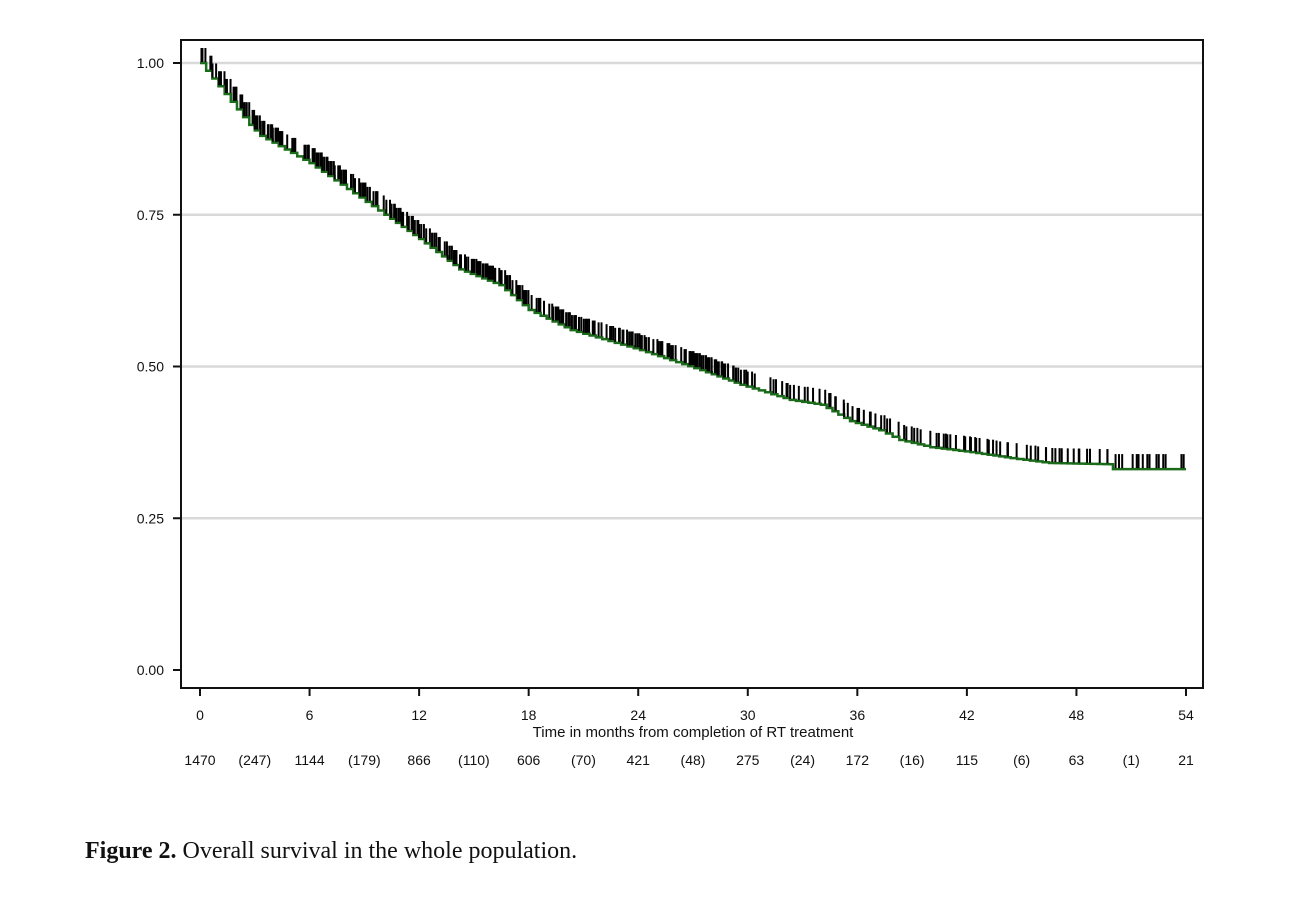 The height and width of the screenshot is (912, 1304). What do you see at coordinates (1131, 760) in the screenshot?
I see `risk-table-value: (1)` at bounding box center [1131, 760].